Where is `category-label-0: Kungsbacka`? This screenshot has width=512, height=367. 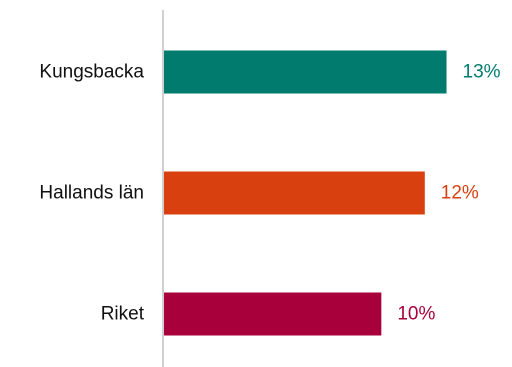 category-label-0: Kungsbacka is located at coordinates (91, 72).